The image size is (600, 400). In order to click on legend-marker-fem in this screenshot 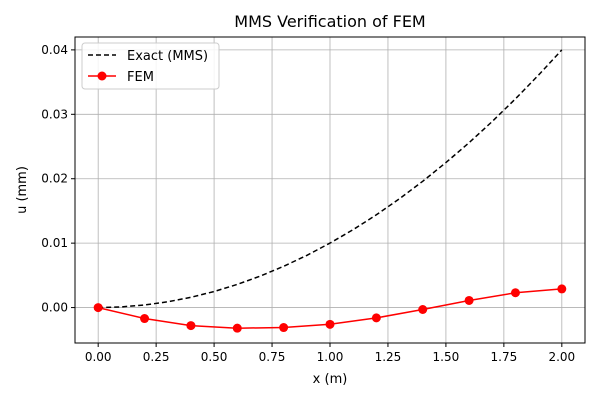, I will do `click(102, 76)`.